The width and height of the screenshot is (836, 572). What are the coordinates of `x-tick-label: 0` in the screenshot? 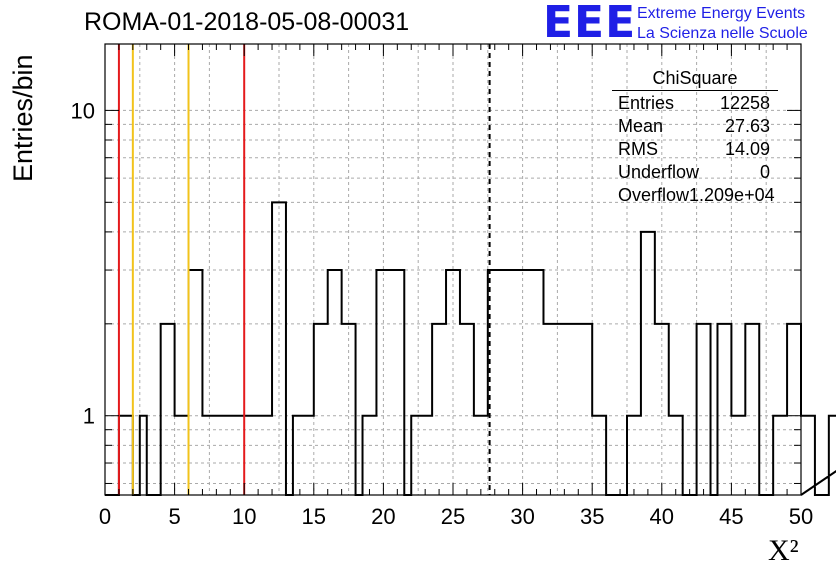 It's located at (105, 516).